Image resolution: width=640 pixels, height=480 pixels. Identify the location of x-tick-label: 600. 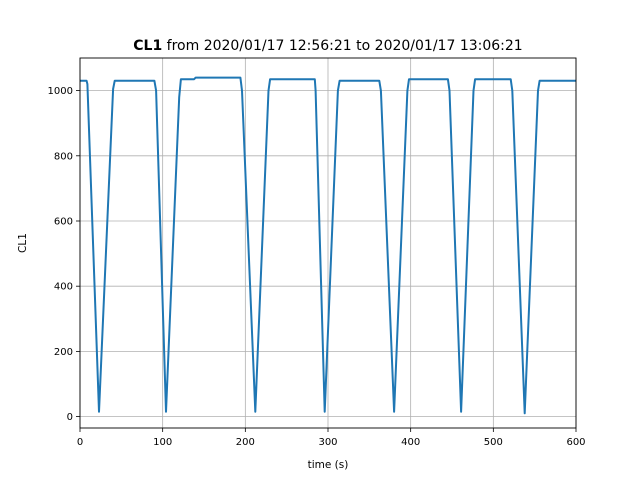
(575, 442).